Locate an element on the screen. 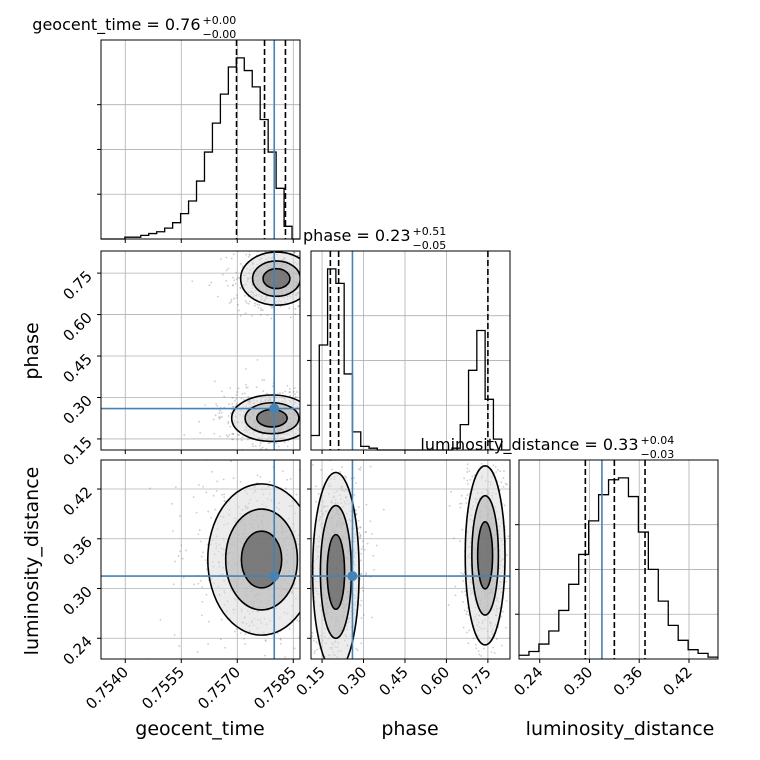  marginal-title-luminosity_distance: luminosity_distance = 0.33 is located at coordinates (529, 445).